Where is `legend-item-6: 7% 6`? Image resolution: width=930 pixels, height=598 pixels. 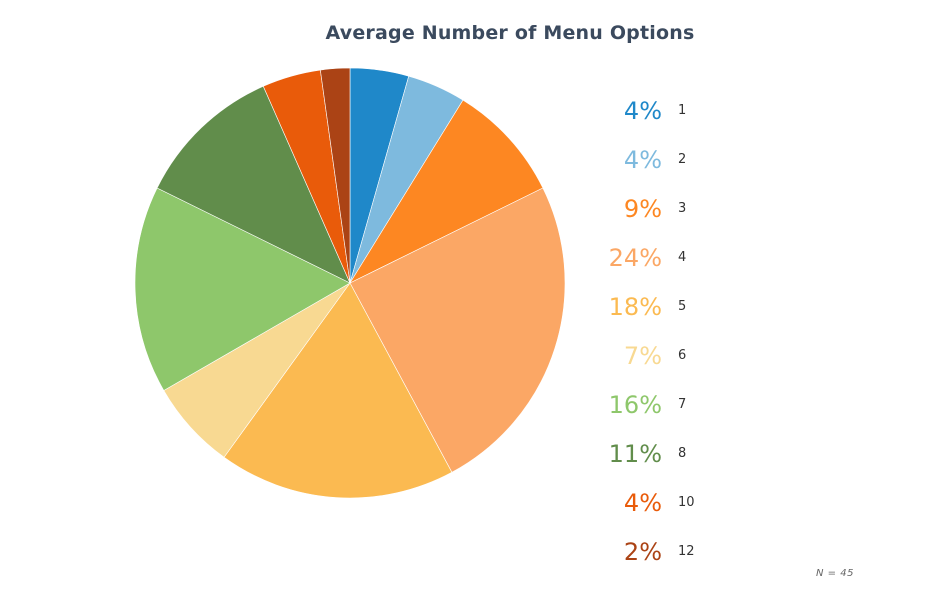 legend-item-6: 7% 6 is located at coordinates (655, 355).